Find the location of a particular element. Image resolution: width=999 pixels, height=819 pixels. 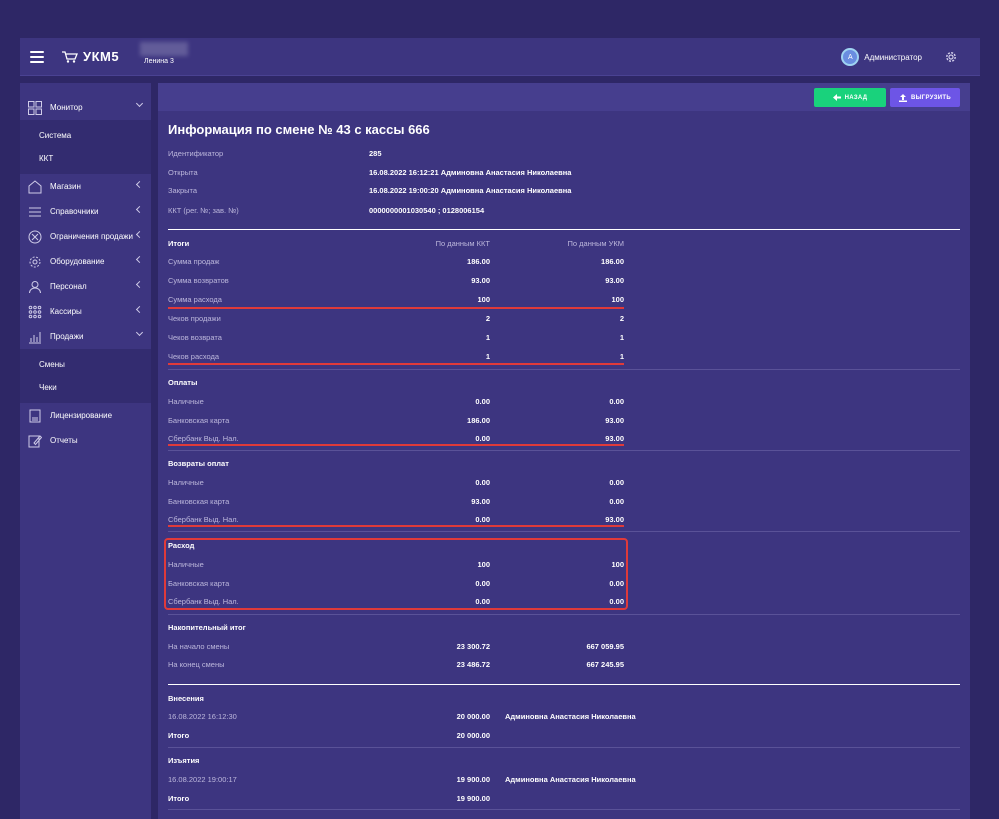

sidebar-item-staff: Персонал is located at coordinates (85, 286).